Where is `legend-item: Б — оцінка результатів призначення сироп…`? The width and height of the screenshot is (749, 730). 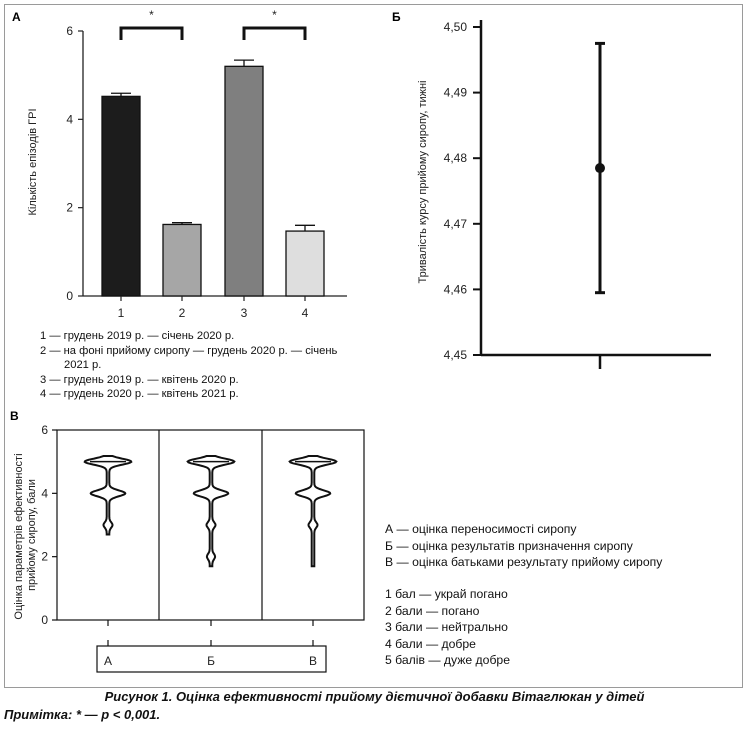
legend-item: Б — оцінка результатів призначення сироп… is located at coordinates (509, 545).